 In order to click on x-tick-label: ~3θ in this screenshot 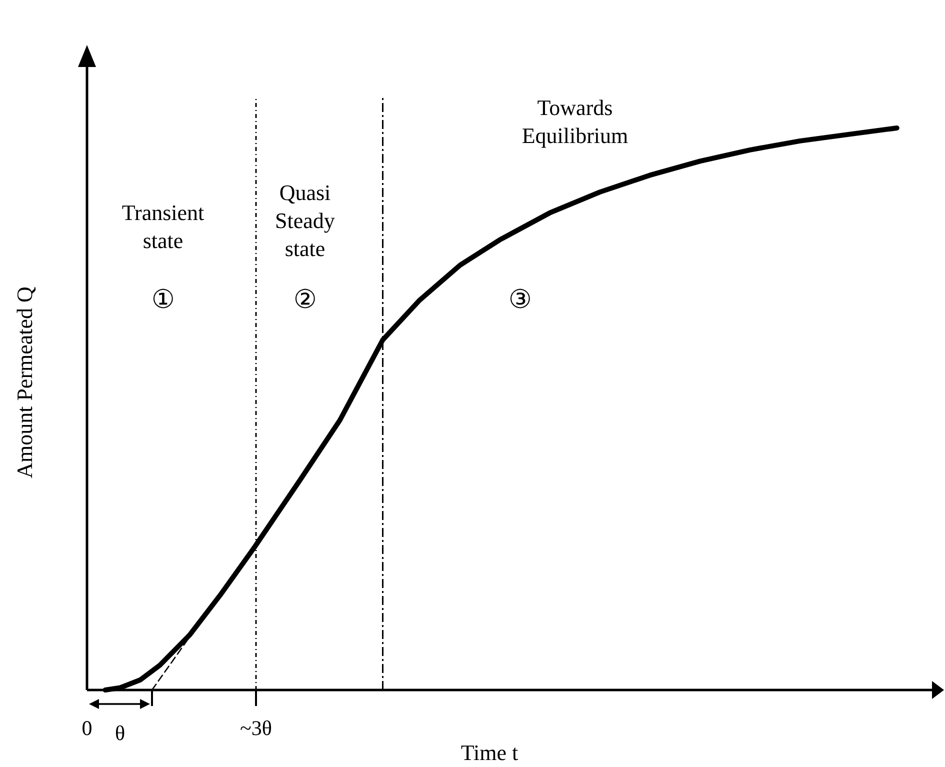, I will do `click(256, 728)`.